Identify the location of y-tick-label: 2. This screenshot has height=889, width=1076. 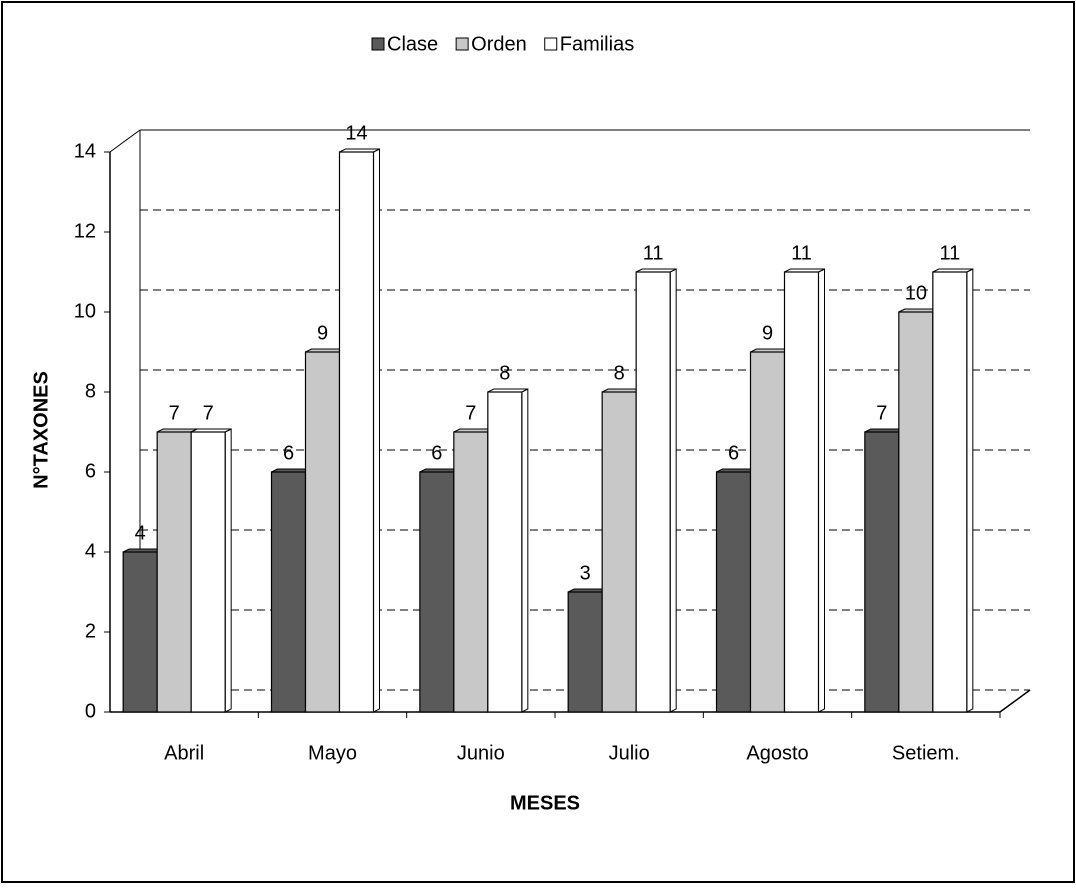
(90, 631).